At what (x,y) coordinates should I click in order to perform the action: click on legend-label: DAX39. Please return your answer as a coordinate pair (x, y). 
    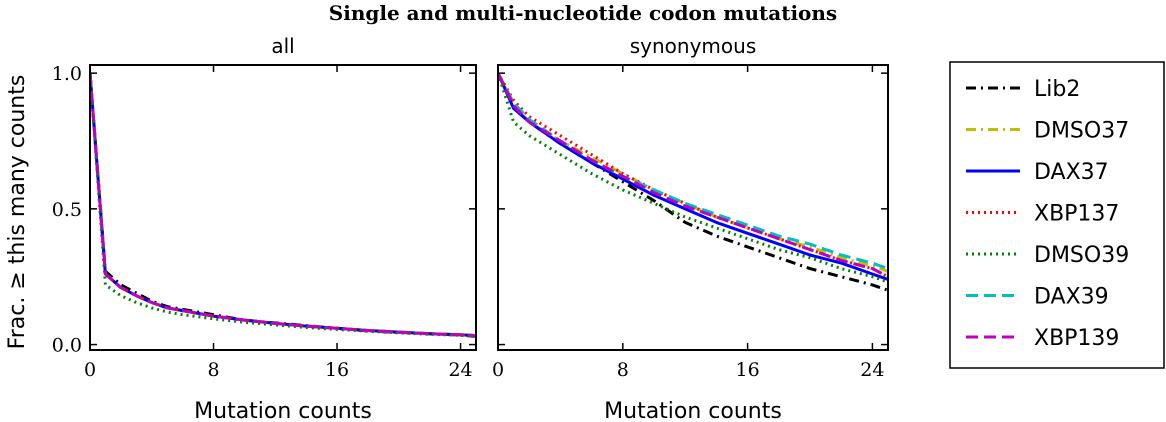
    Looking at the image, I should click on (1071, 297).